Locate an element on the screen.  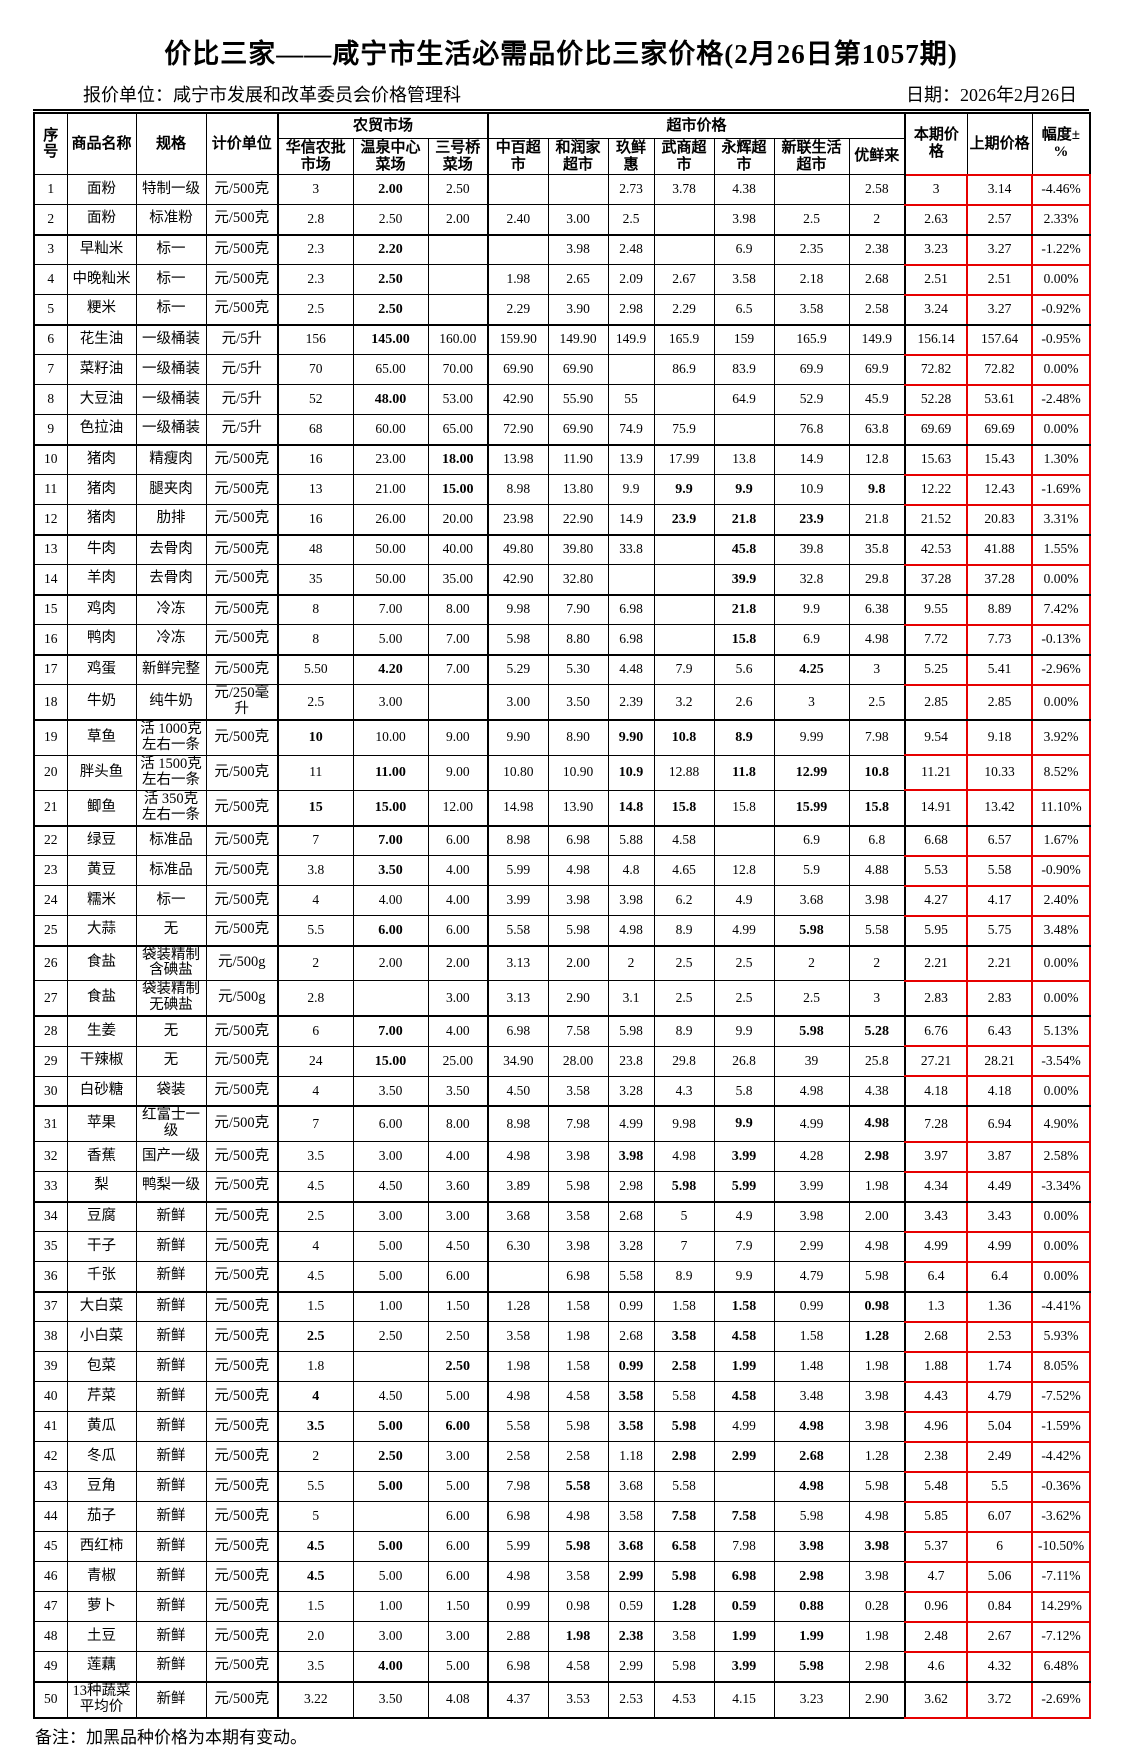
price-change-pct: -4.46% is located at coordinates (1061, 189).